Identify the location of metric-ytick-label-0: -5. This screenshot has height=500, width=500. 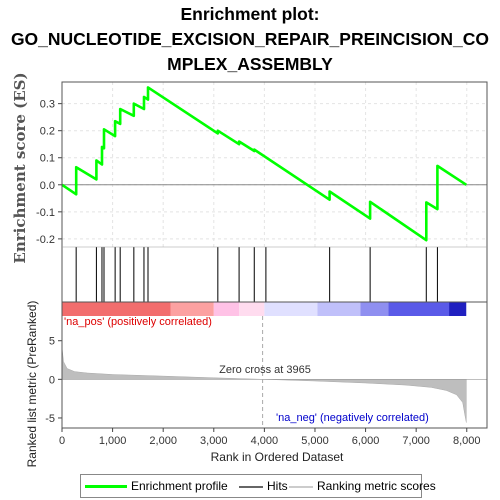
(50, 419).